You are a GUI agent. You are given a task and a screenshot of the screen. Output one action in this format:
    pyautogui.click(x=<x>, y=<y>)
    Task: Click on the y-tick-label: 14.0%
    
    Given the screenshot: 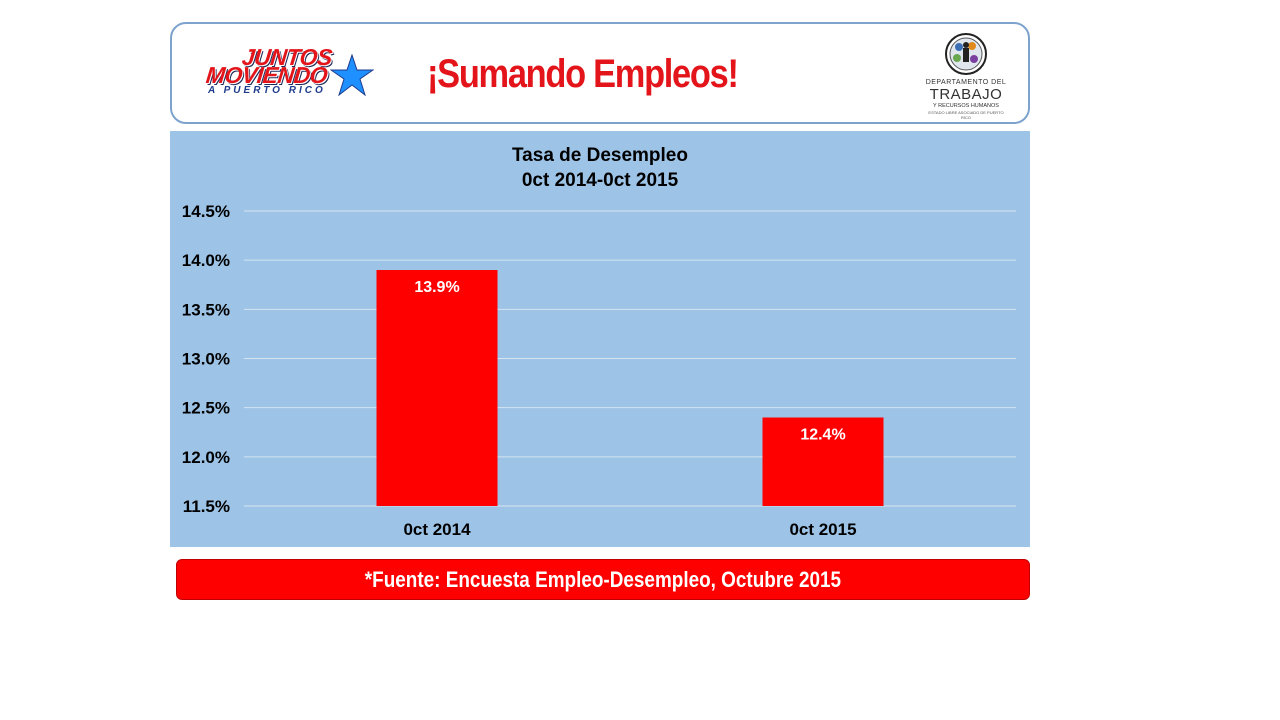 What is the action you would take?
    pyautogui.click(x=206, y=260)
    